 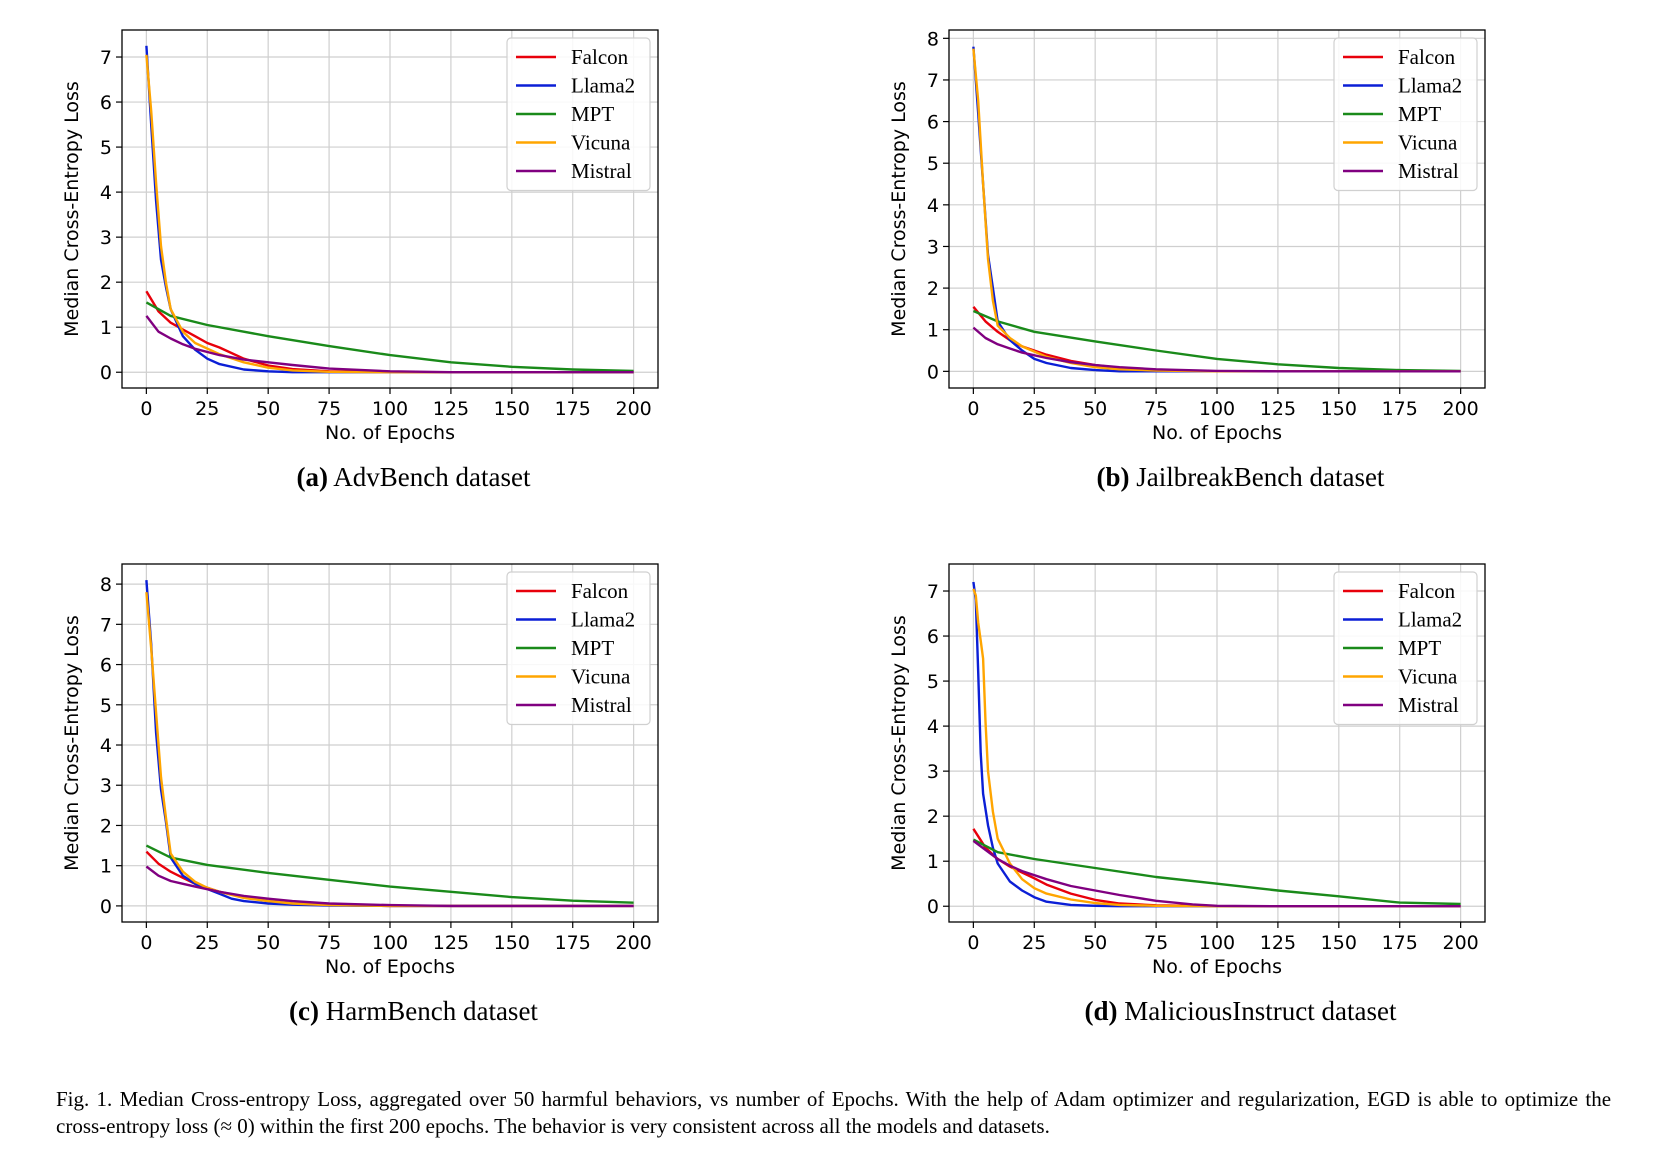 I want to click on series-line-llama2, so click(x=1216, y=744).